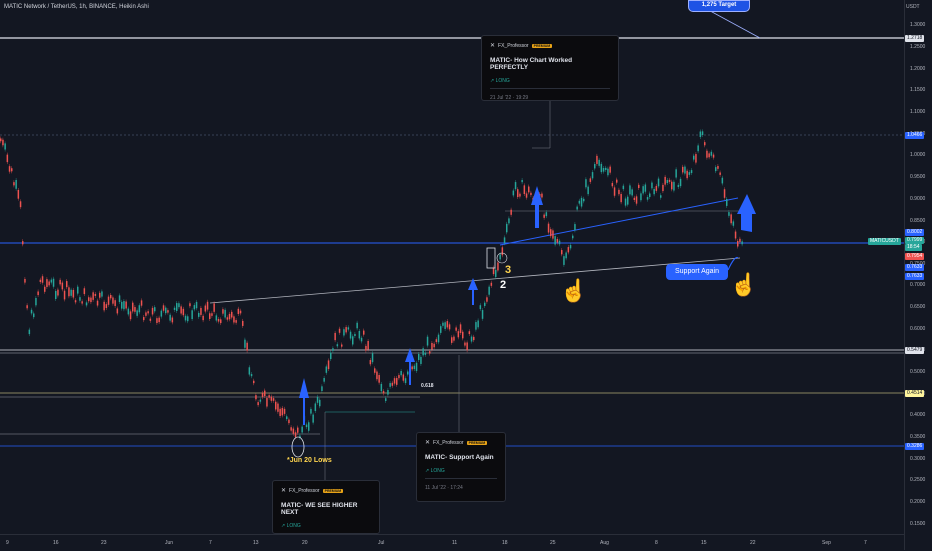 The image size is (932, 551). I want to click on price-tag: 0.5479, so click(915, 350).